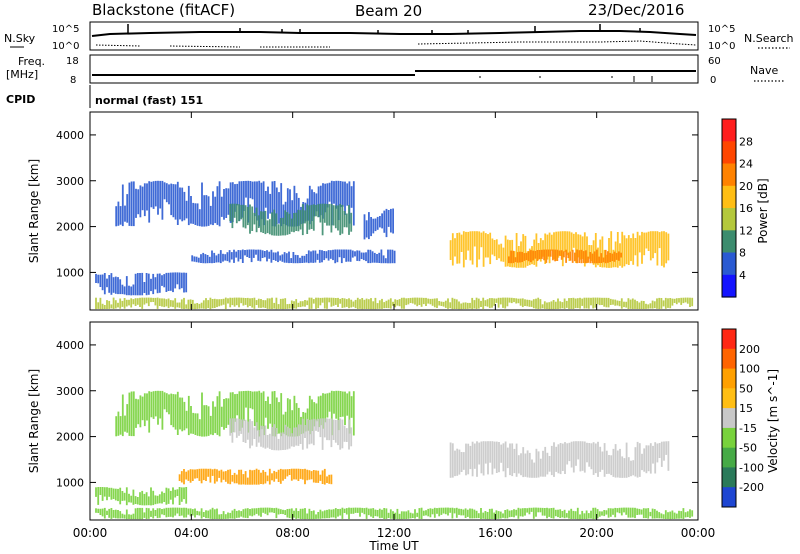 The width and height of the screenshot is (800, 554). Describe the element at coordinates (721, 29) in the screenshot. I see `nsearch-log-top: 10^5` at that location.